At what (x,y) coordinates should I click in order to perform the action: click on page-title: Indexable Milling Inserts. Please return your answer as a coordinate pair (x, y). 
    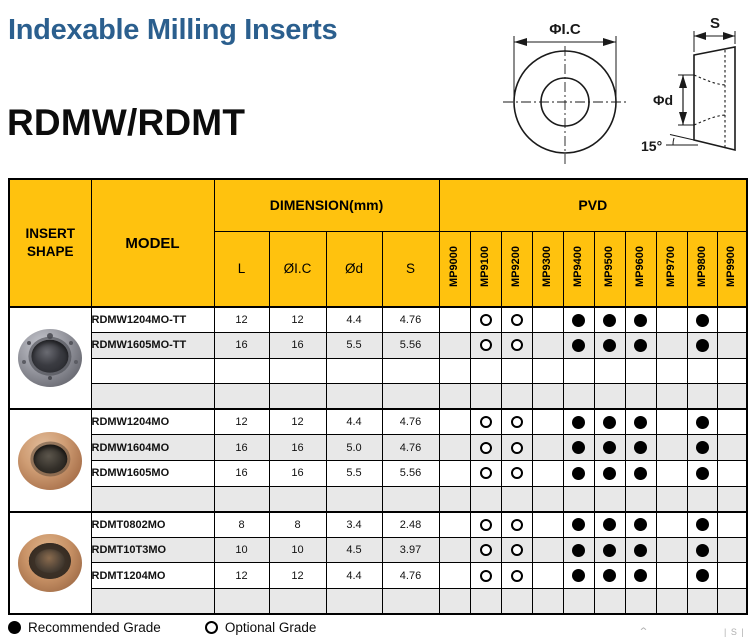
    Looking at the image, I should click on (173, 30).